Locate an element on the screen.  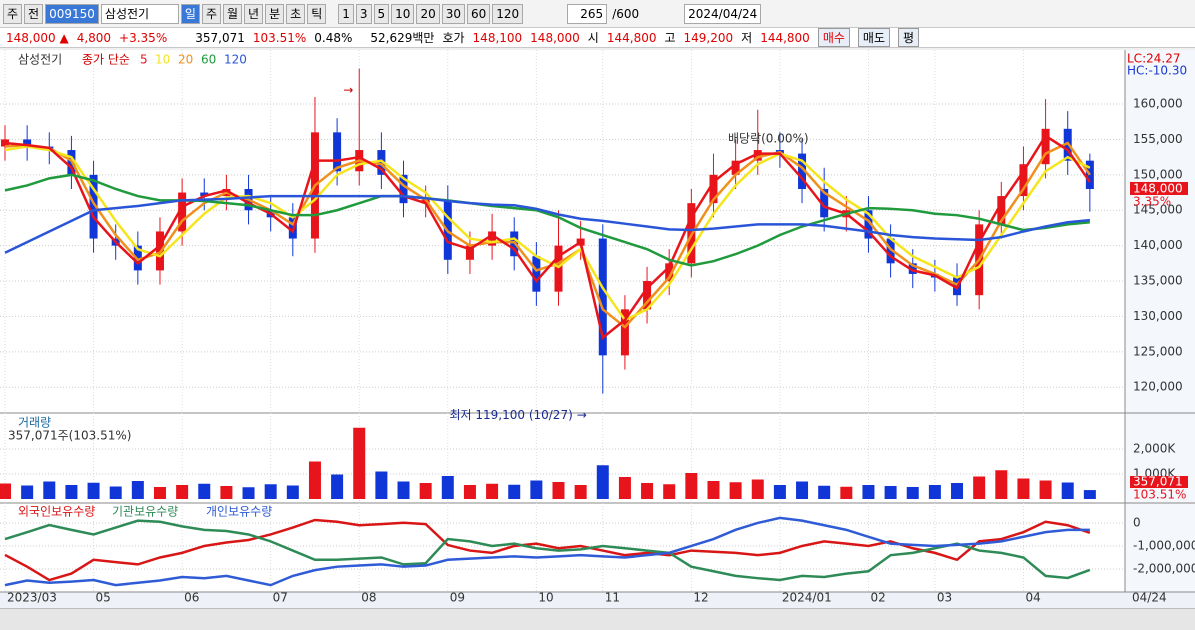
x-tick-label: 2024/01 is located at coordinates (807, 598).